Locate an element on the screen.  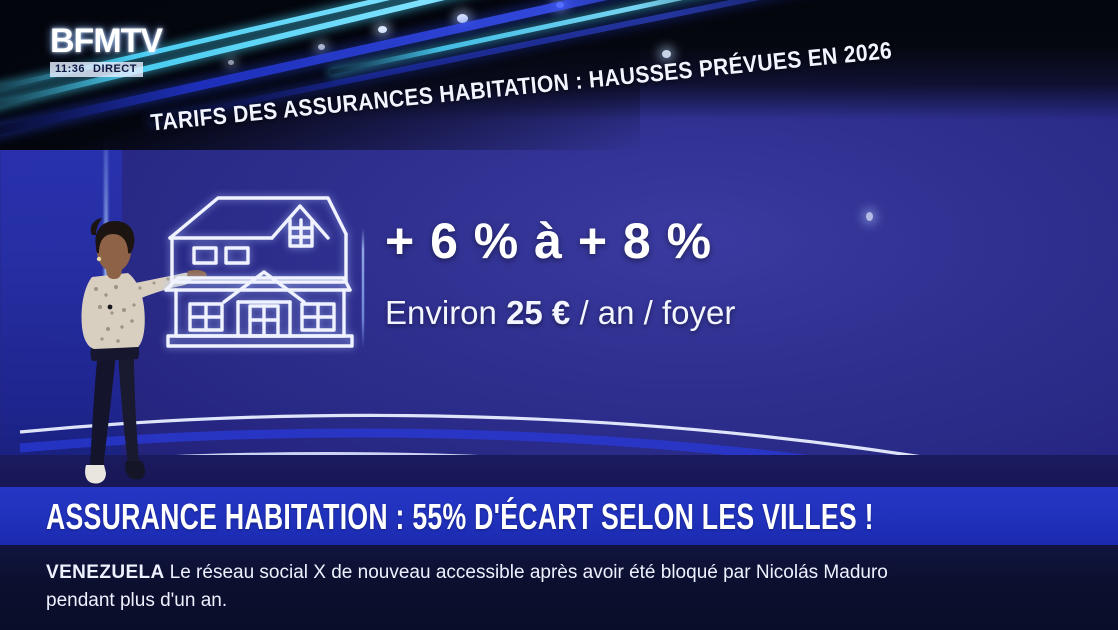
studio-left-panel-edge is located at coordinates (106, 271).